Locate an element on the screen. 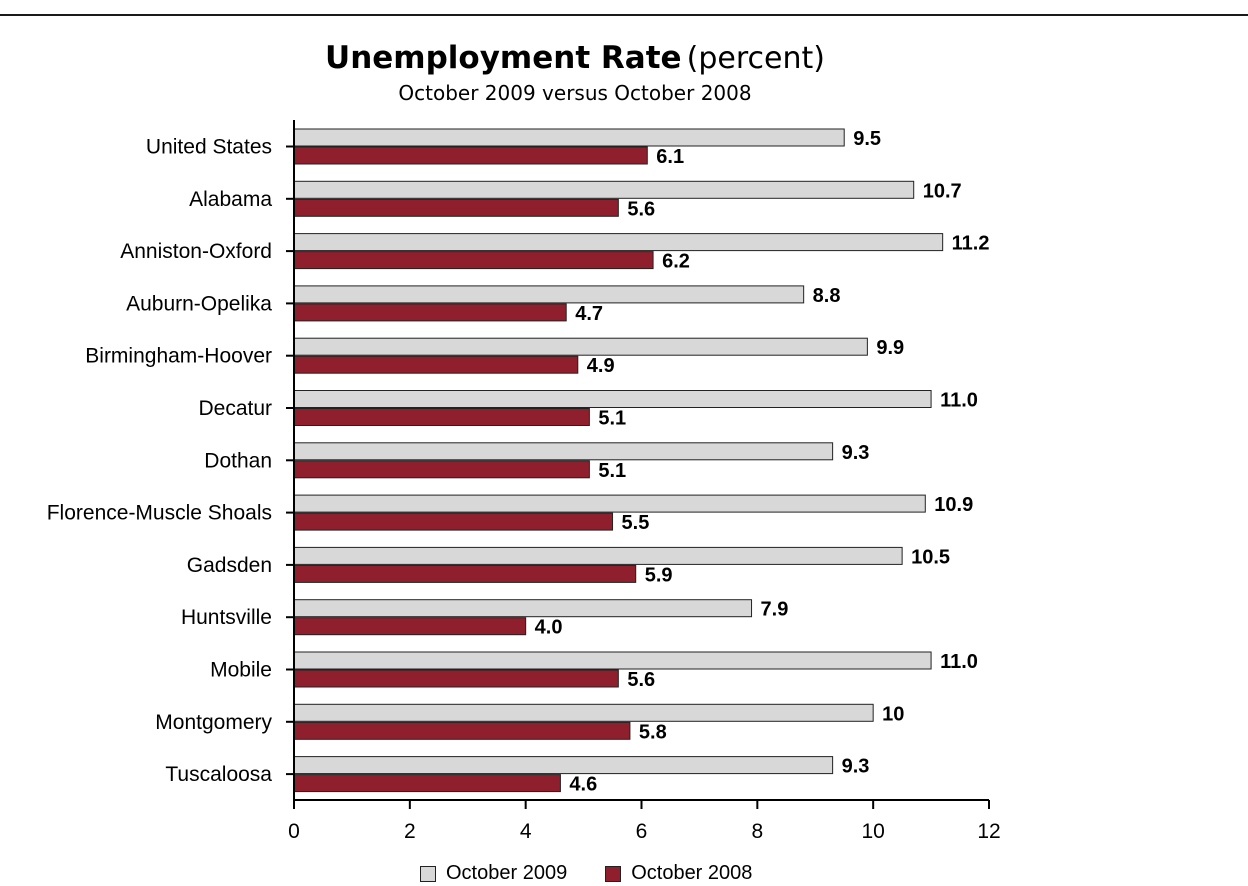 Image resolution: width=1248 pixels, height=886 pixels. bar-2009-anniston-oxford is located at coordinates (618, 242).